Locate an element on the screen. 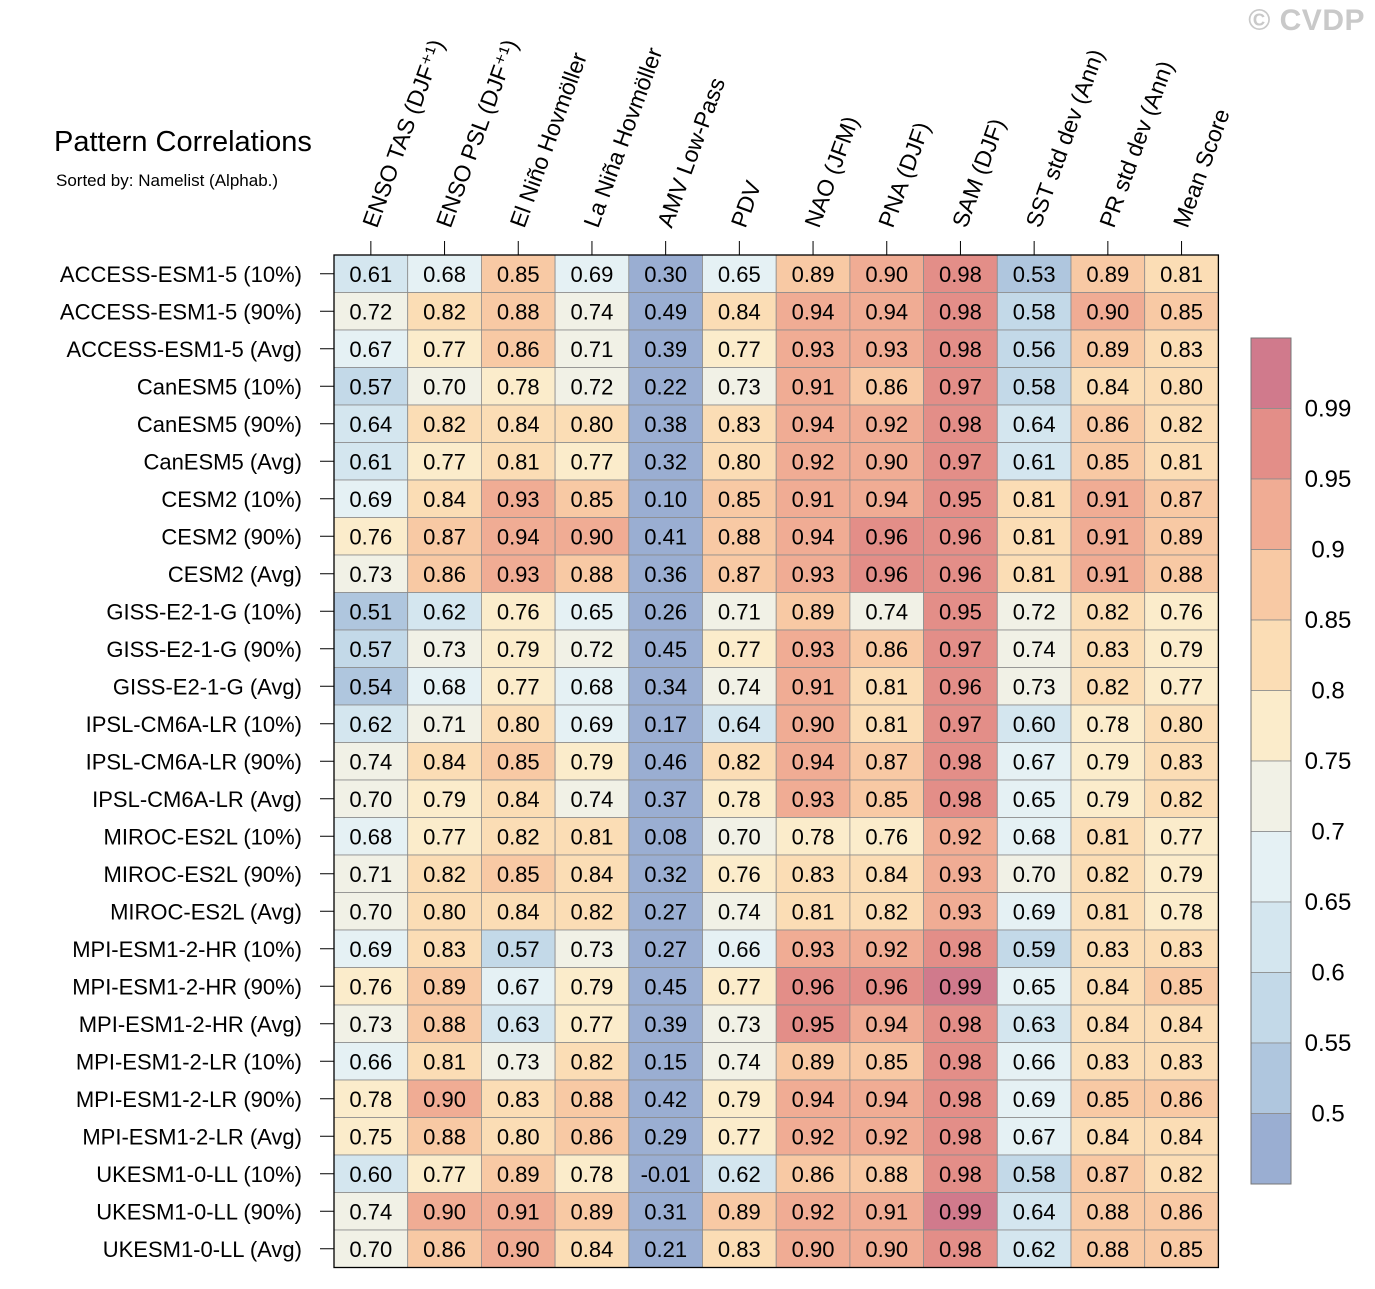 The image size is (1375, 1289). colorbar-label: 0.75 is located at coordinates (1328, 761).